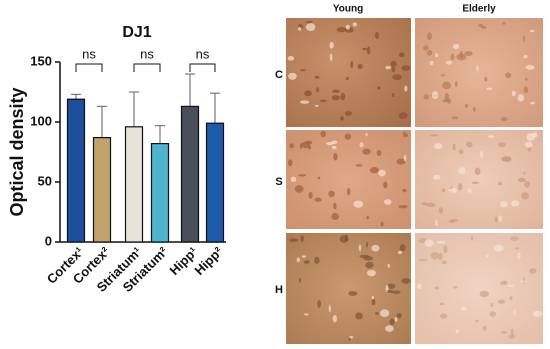 The image size is (550, 349). Describe the element at coordinates (48, 240) in the screenshot. I see `y-tick-label: 0` at that location.